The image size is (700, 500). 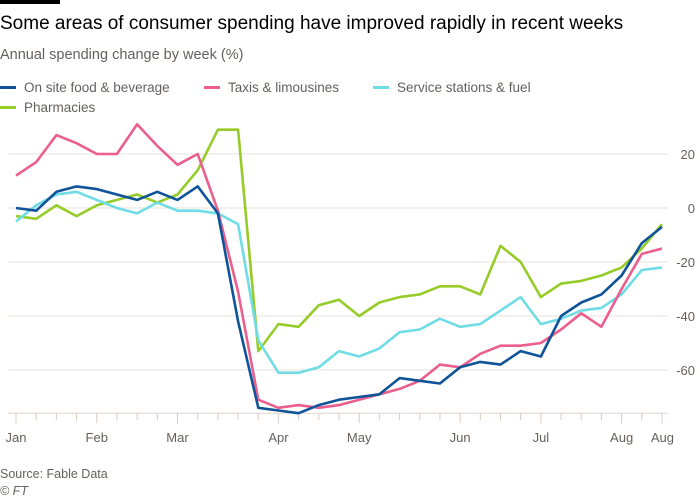 I want to click on legend-item-on-site-food: On site food & beverage, so click(x=85, y=87).